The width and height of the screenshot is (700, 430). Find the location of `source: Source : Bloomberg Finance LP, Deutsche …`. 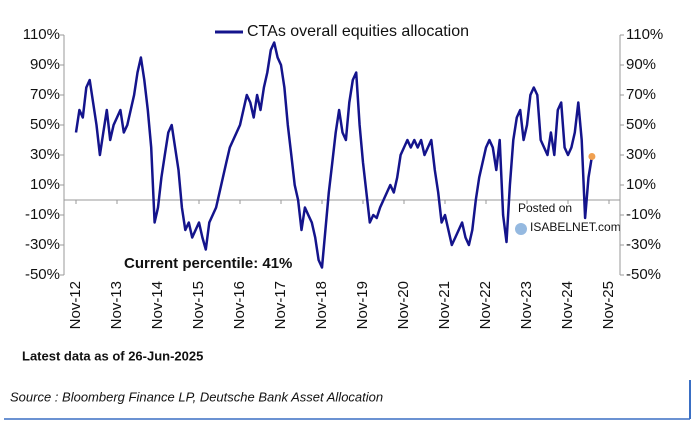

source: Source : Bloomberg Finance LP, Deutsche … is located at coordinates (196, 396).